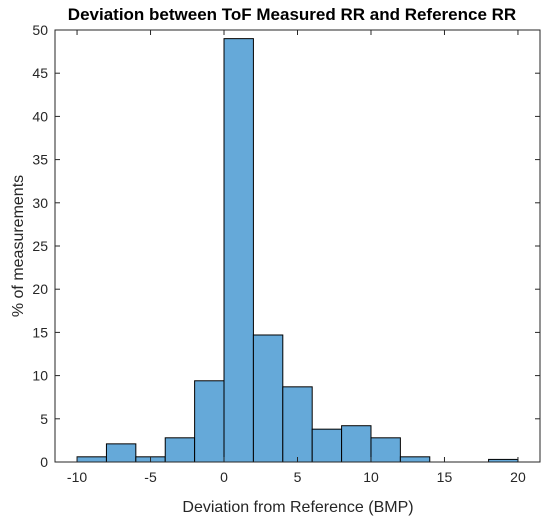  I want to click on y-tick-label: 35, so click(40, 160).